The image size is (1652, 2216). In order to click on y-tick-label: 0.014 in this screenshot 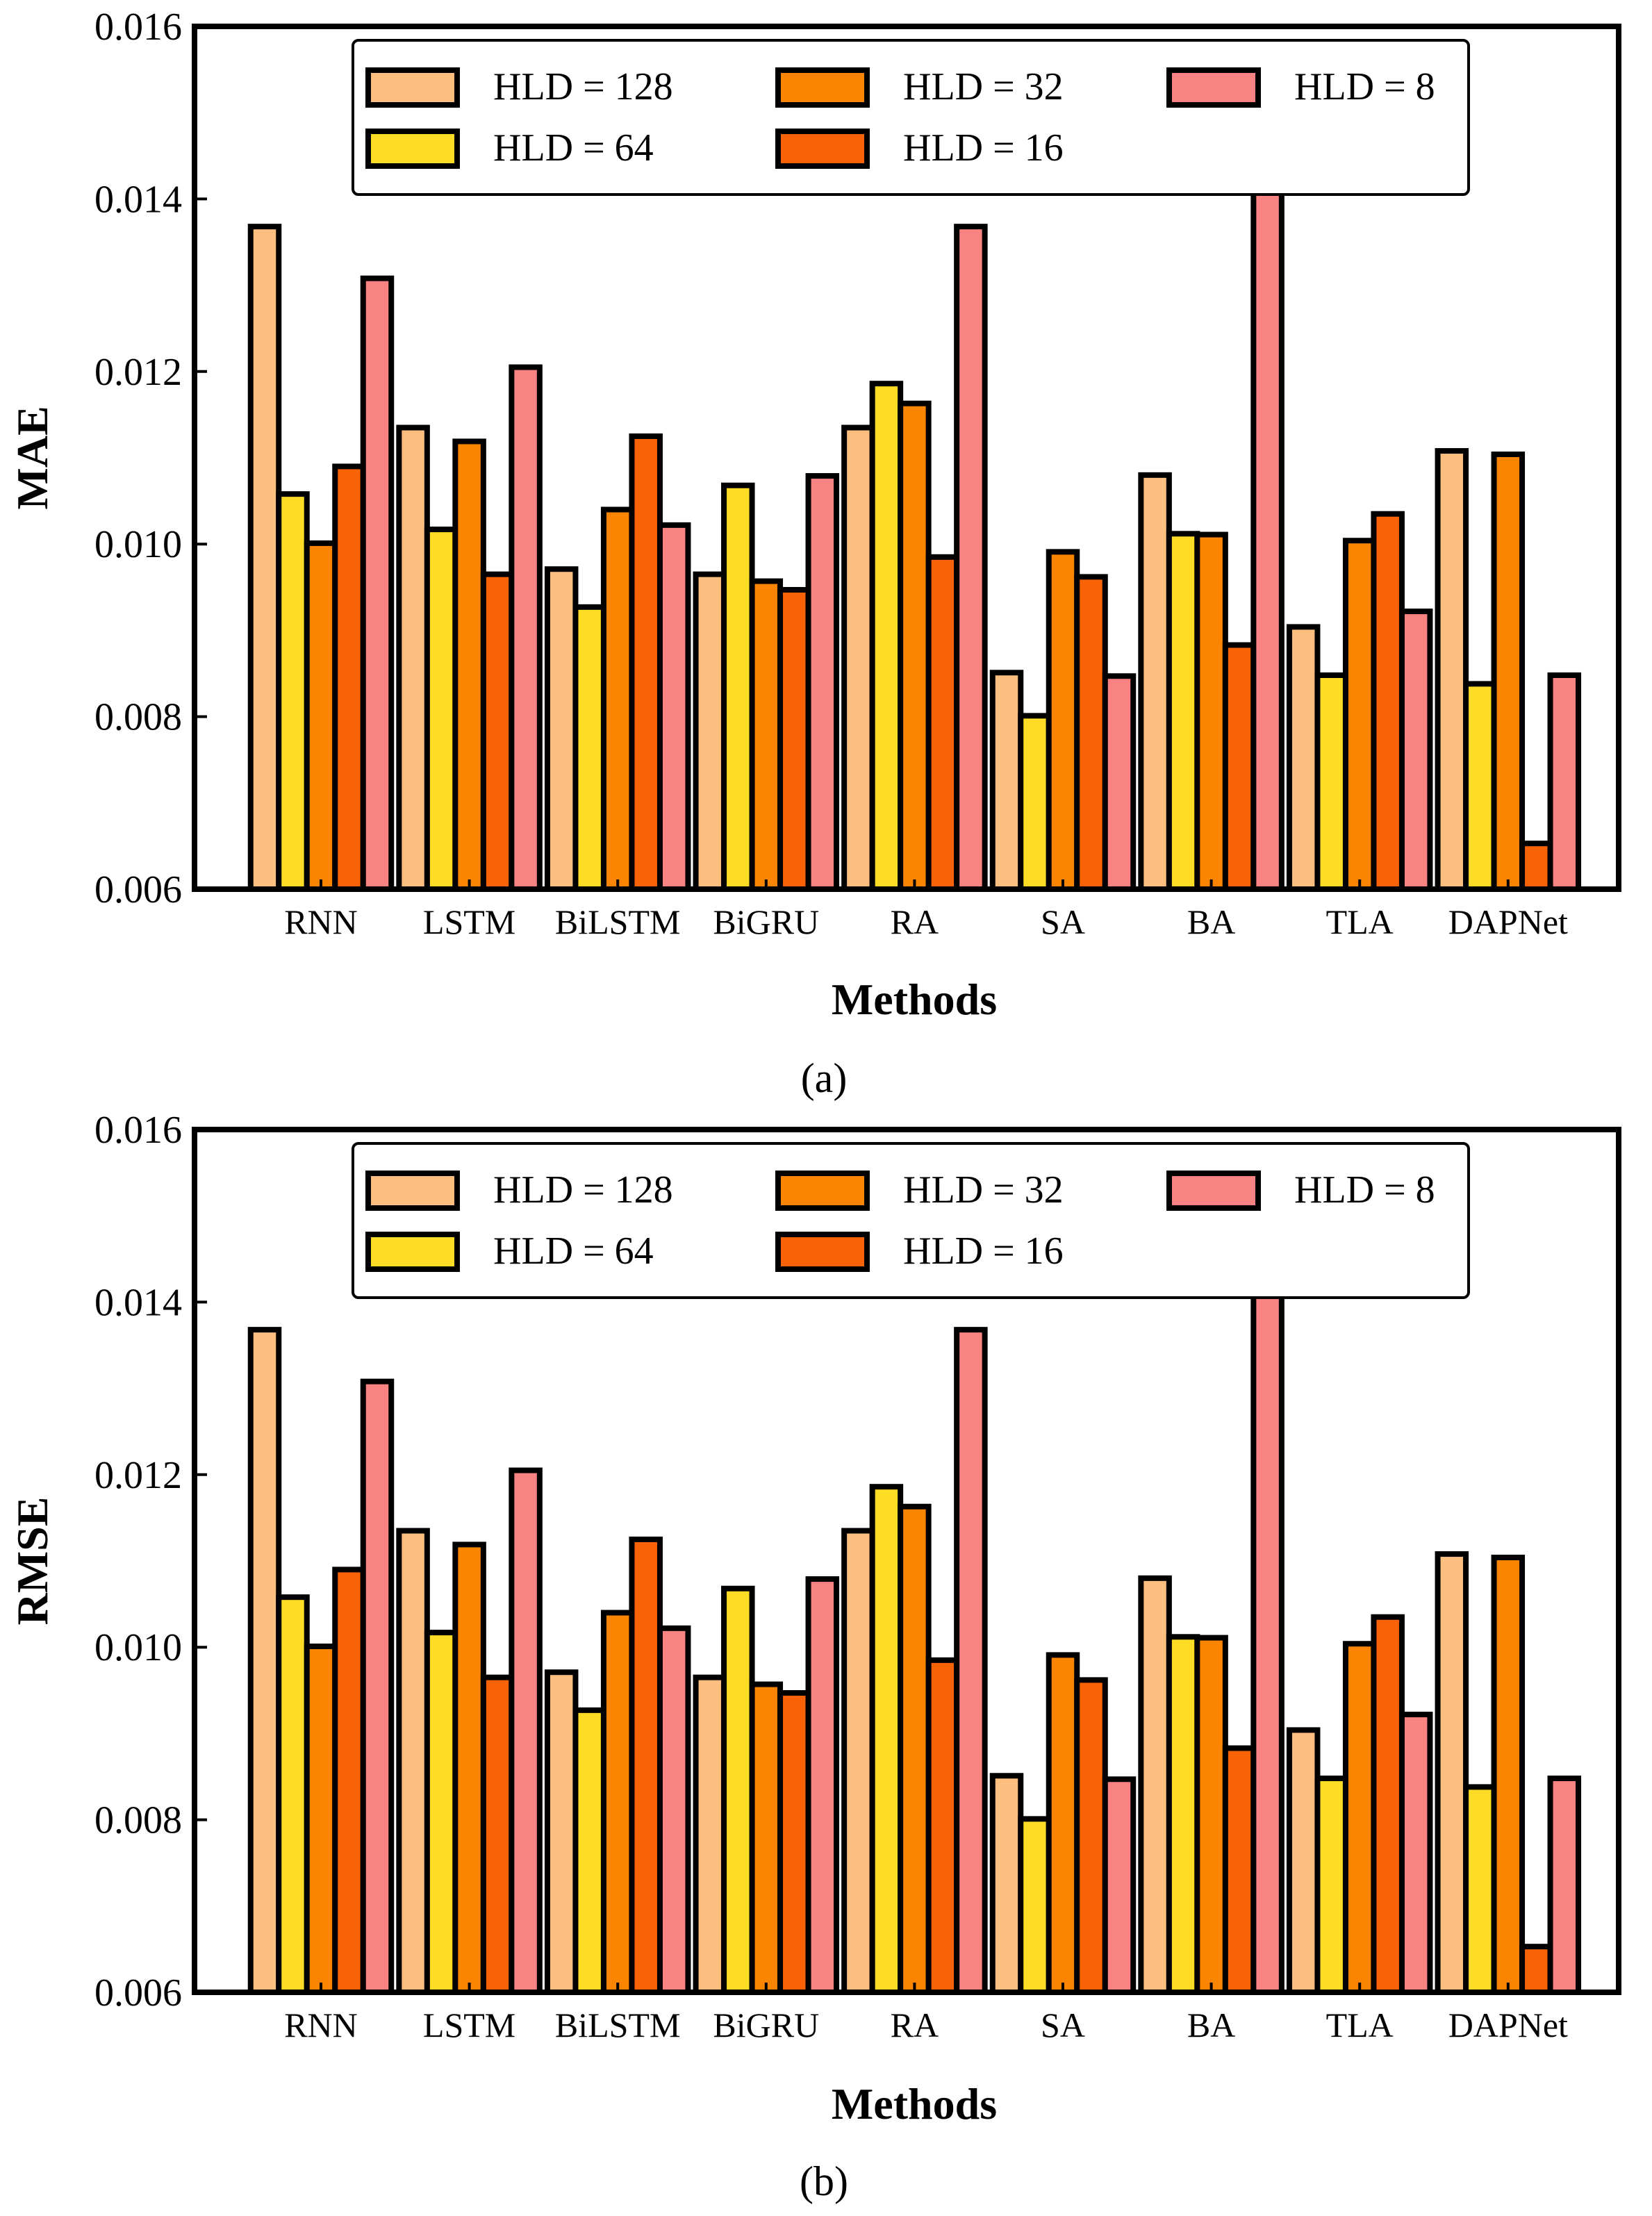, I will do `click(138, 1302)`.